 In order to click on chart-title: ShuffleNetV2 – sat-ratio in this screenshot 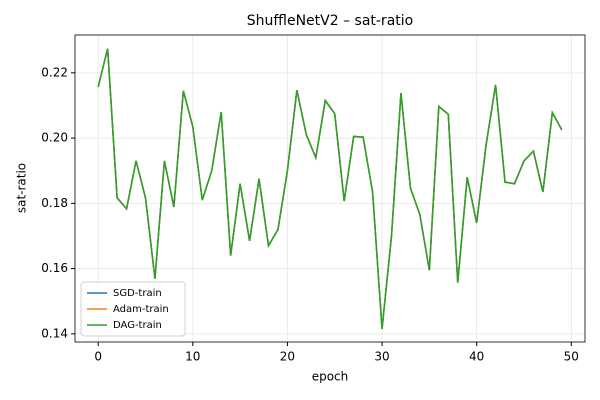, I will do `click(330, 21)`.